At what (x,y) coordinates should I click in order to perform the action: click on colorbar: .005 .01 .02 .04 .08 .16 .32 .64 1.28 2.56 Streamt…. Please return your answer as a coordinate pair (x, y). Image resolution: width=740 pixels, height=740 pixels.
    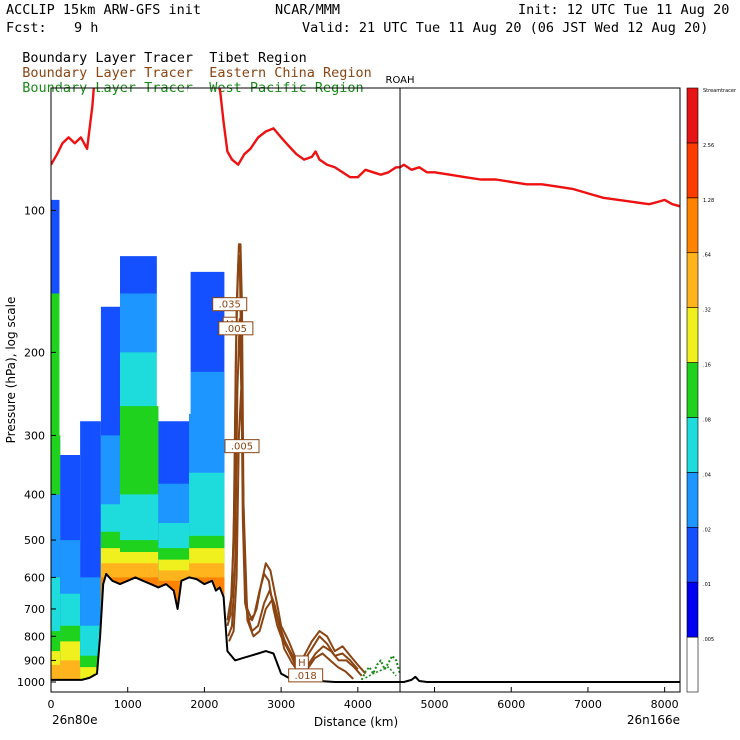
    Looking at the image, I should click on (711, 390).